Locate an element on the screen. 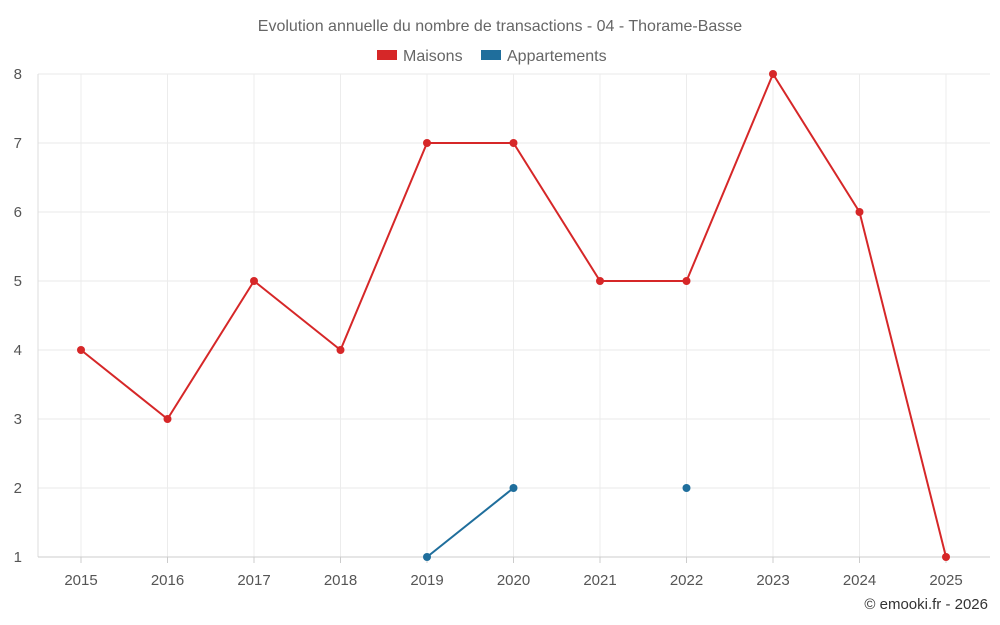 This screenshot has height=625, width=1000. legend-swatch-maisons is located at coordinates (387, 55).